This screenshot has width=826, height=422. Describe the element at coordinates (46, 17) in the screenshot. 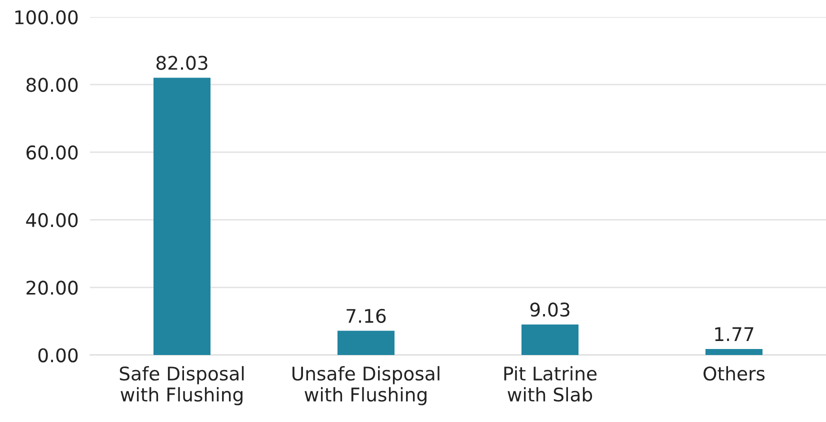

I see `y-tick-label: 100.00` at that location.